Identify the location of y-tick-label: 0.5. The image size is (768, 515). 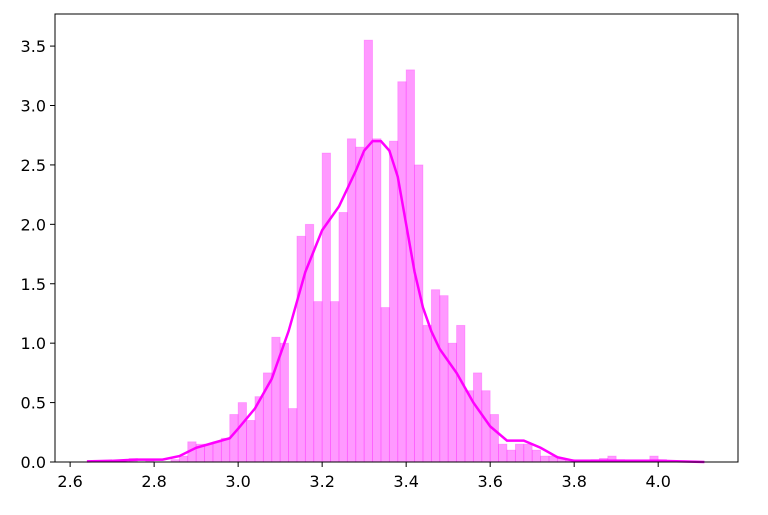
(33, 403).